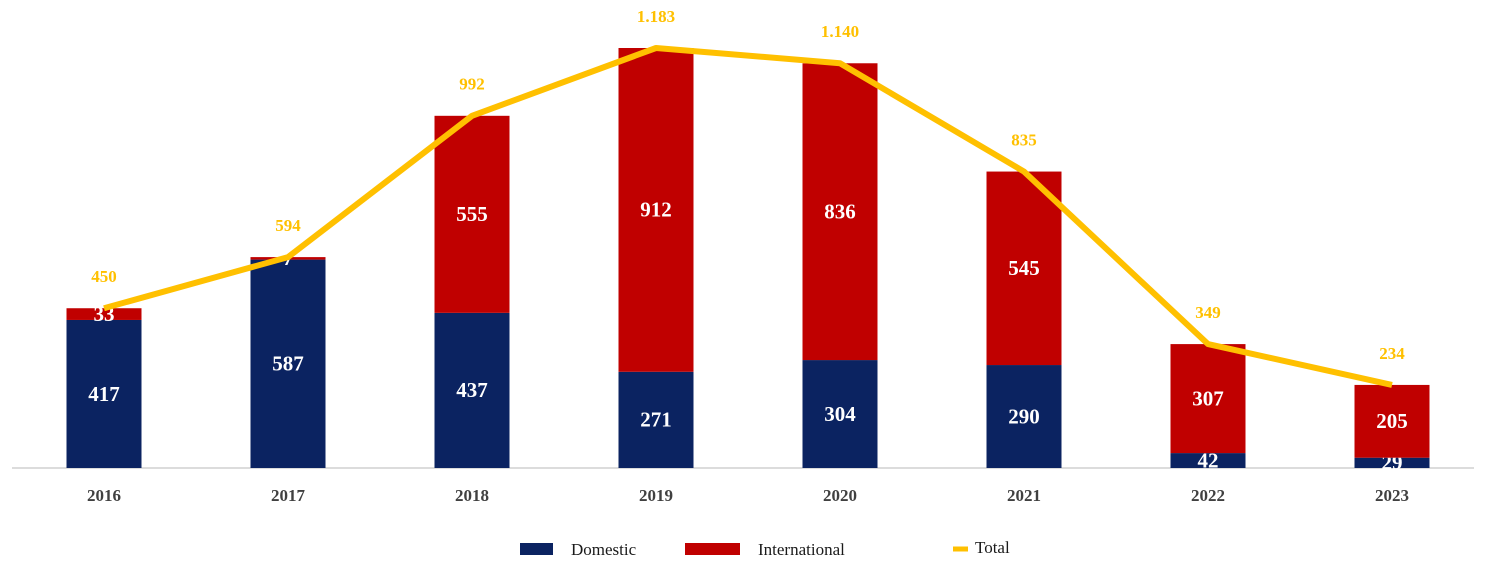  I want to click on data-label: 307, so click(1208, 398).